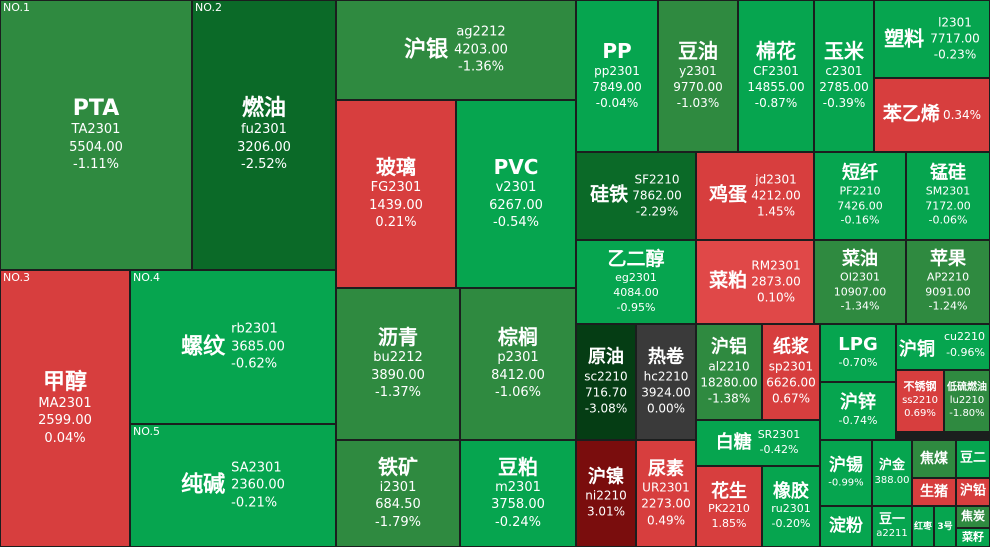 The height and width of the screenshot is (547, 990). I want to click on tile-live-hog: 生猪, so click(934, 492).